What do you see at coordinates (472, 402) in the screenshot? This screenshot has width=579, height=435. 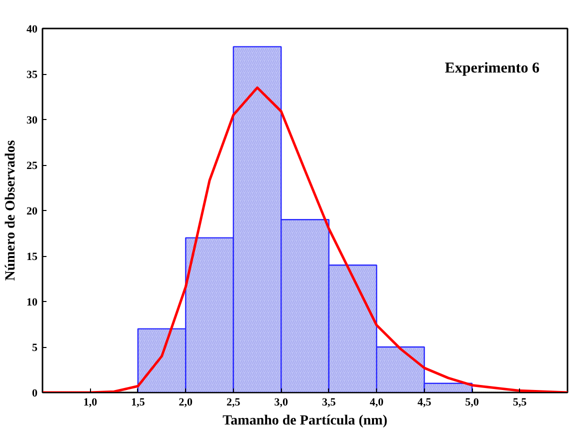 I see `x-tick-label: 5,0` at bounding box center [472, 402].